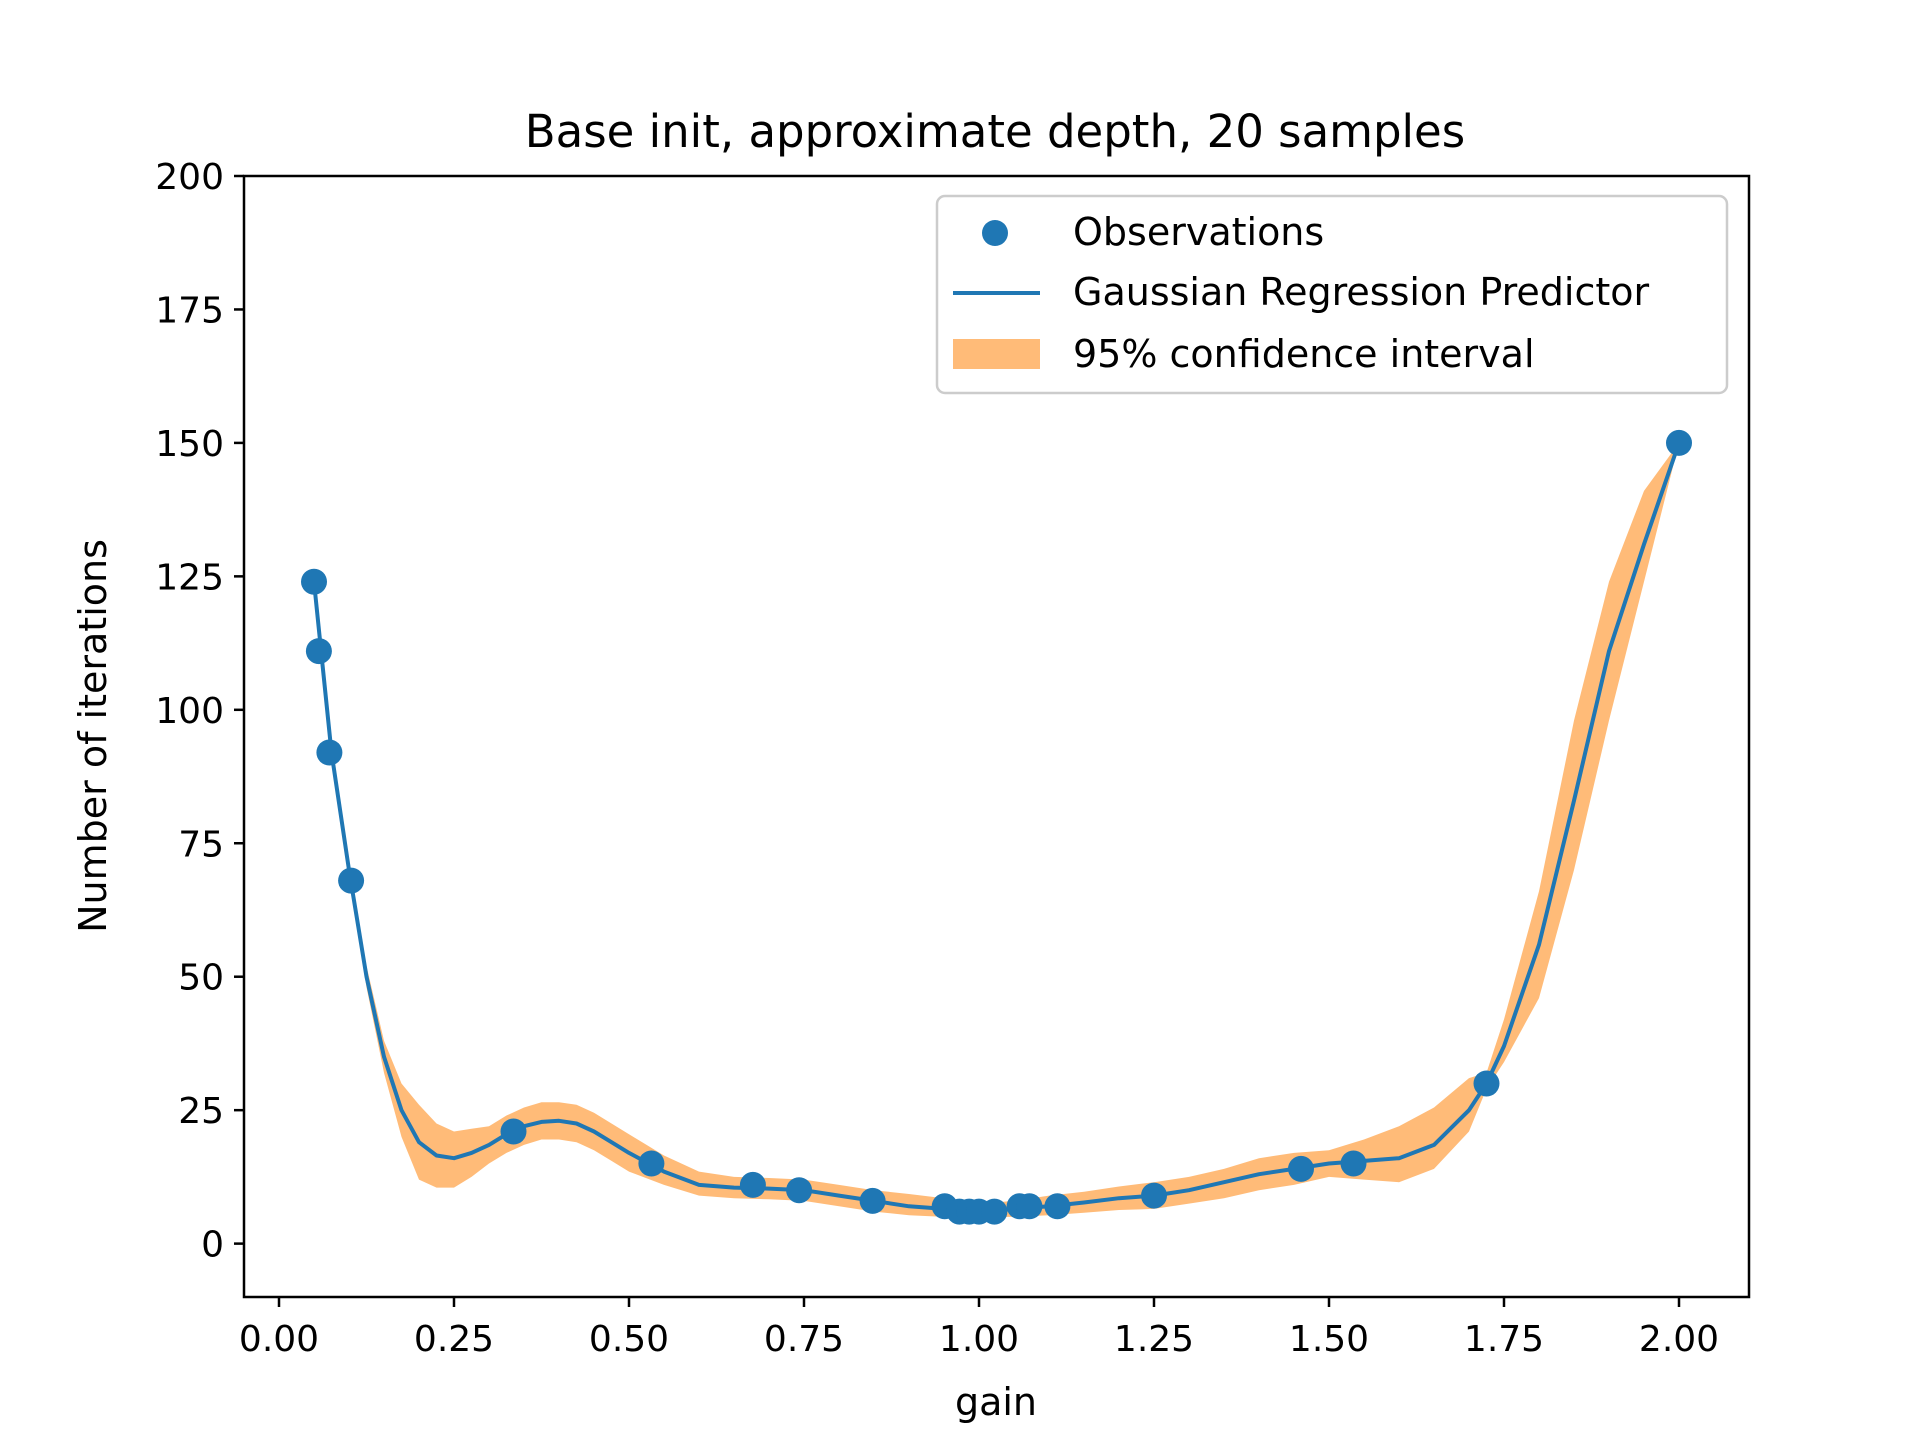 The width and height of the screenshot is (1920, 1440). I want to click on y-axis-label: Number of iterations, so click(93, 736).